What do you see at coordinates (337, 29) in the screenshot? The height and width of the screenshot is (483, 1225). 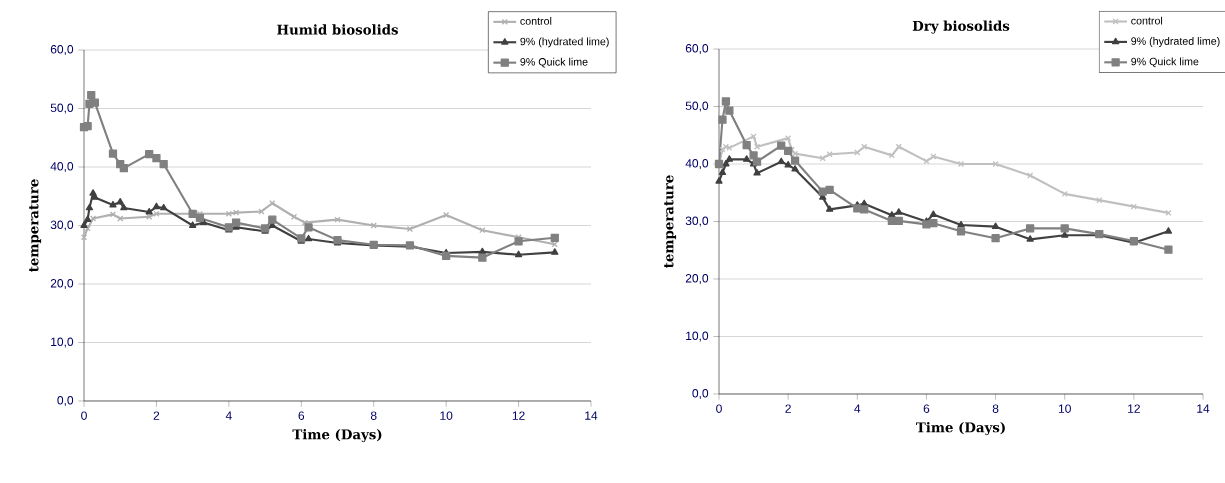 I see `chart-title: Humid biosolids` at bounding box center [337, 29].